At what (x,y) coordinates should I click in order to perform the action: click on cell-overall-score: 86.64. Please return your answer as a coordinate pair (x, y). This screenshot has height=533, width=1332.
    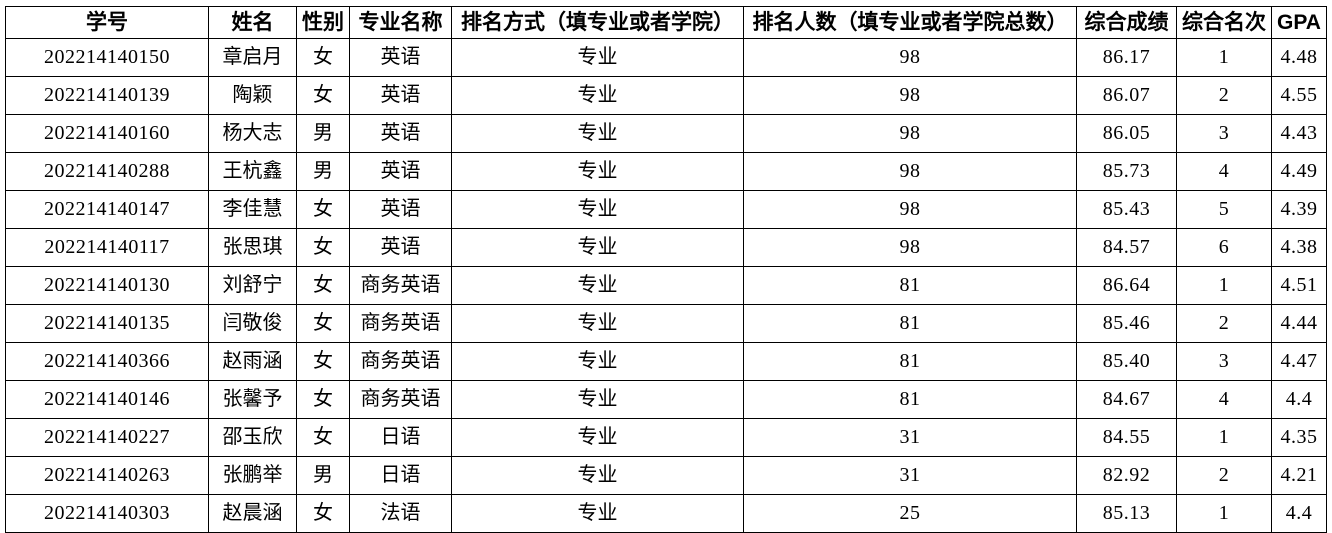
    Looking at the image, I should click on (1126, 285).